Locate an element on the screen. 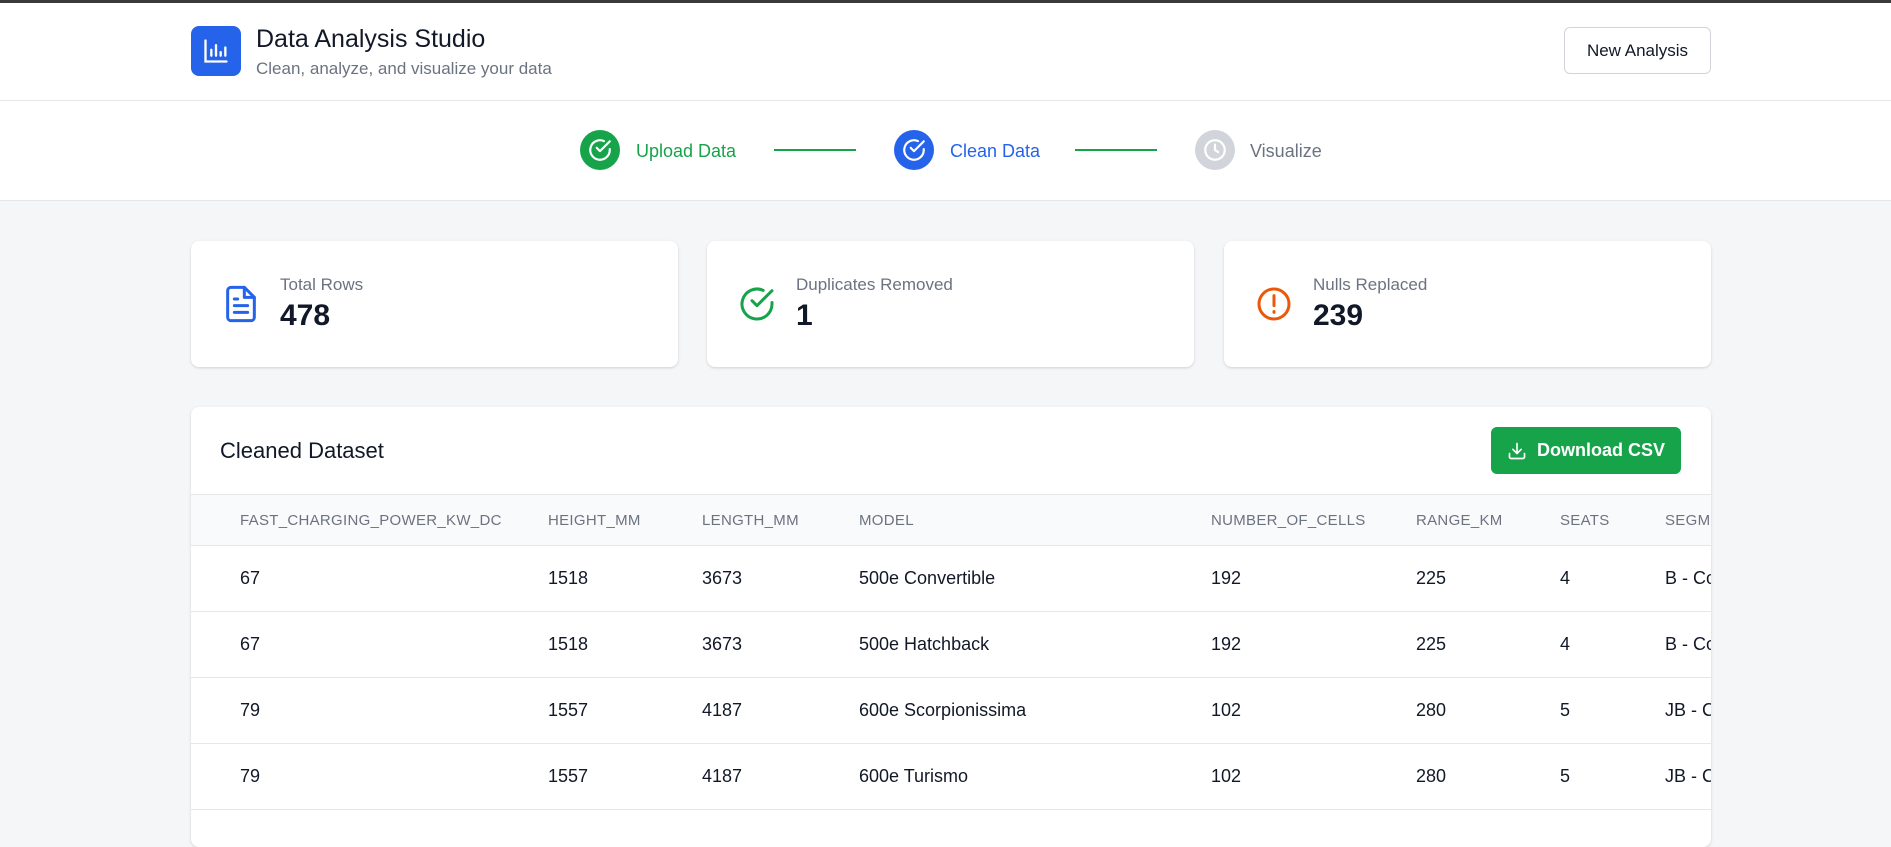 Image resolution: width=1891 pixels, height=847 pixels. column-header: LENGTH_MM is located at coordinates (731, 520).